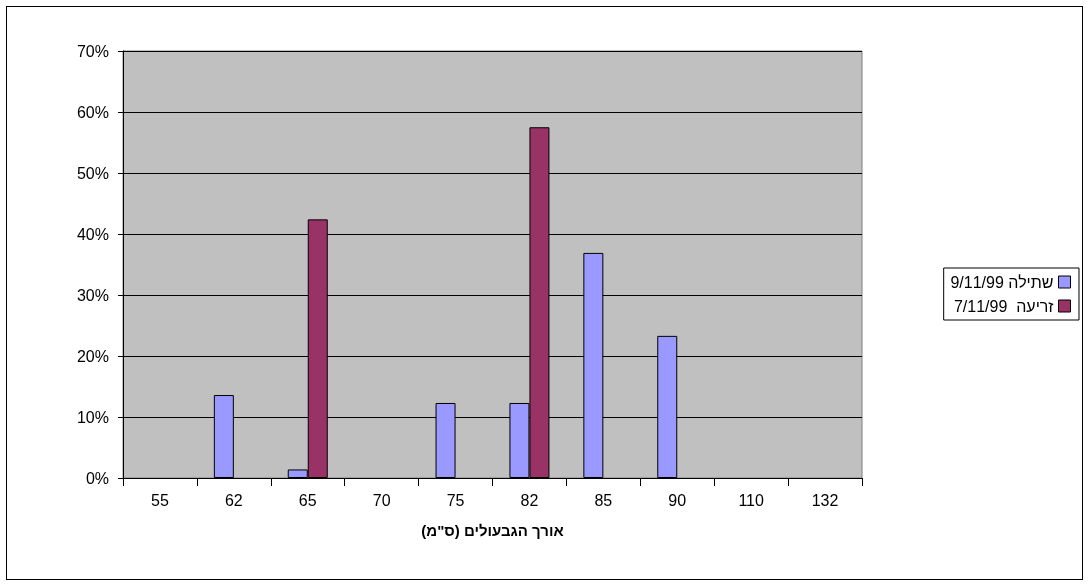 The width and height of the screenshot is (1091, 588). I want to click on y-tick-label: 40%, so click(92, 234).